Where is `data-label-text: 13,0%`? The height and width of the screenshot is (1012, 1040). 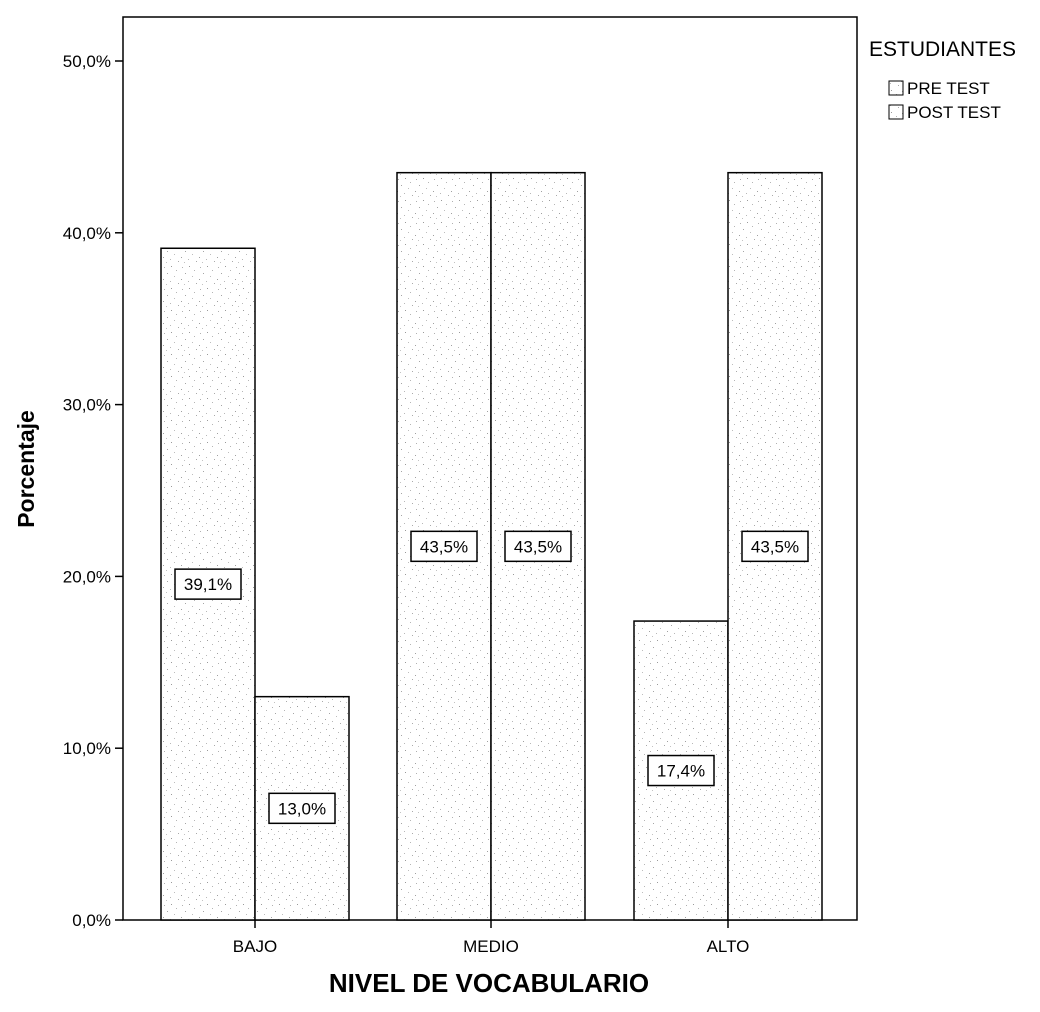 data-label-text: 13,0% is located at coordinates (302, 808).